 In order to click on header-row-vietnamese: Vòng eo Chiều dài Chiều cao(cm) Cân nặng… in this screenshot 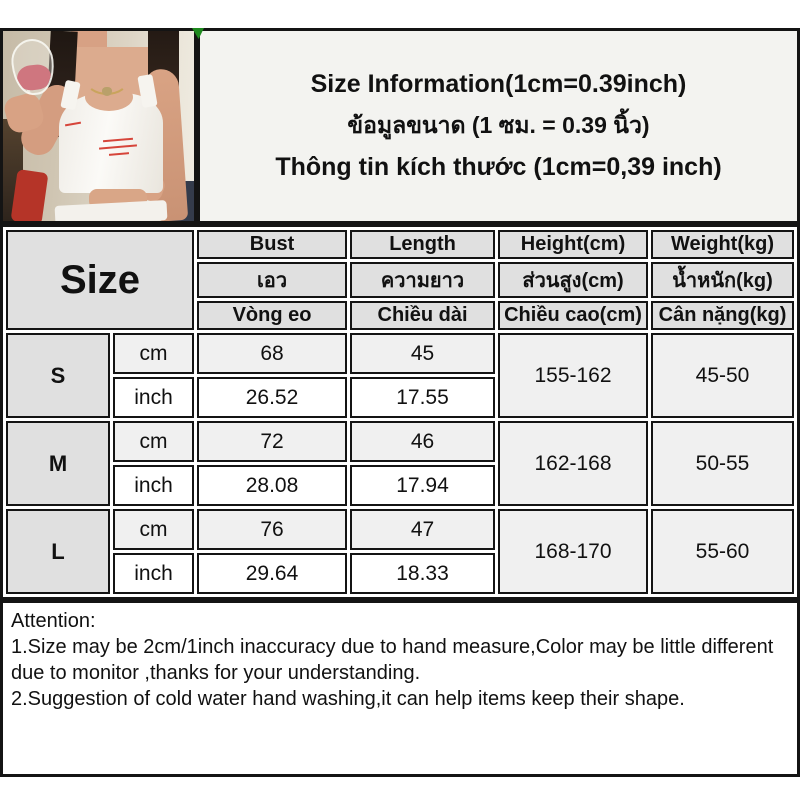, I will do `click(400, 315)`.